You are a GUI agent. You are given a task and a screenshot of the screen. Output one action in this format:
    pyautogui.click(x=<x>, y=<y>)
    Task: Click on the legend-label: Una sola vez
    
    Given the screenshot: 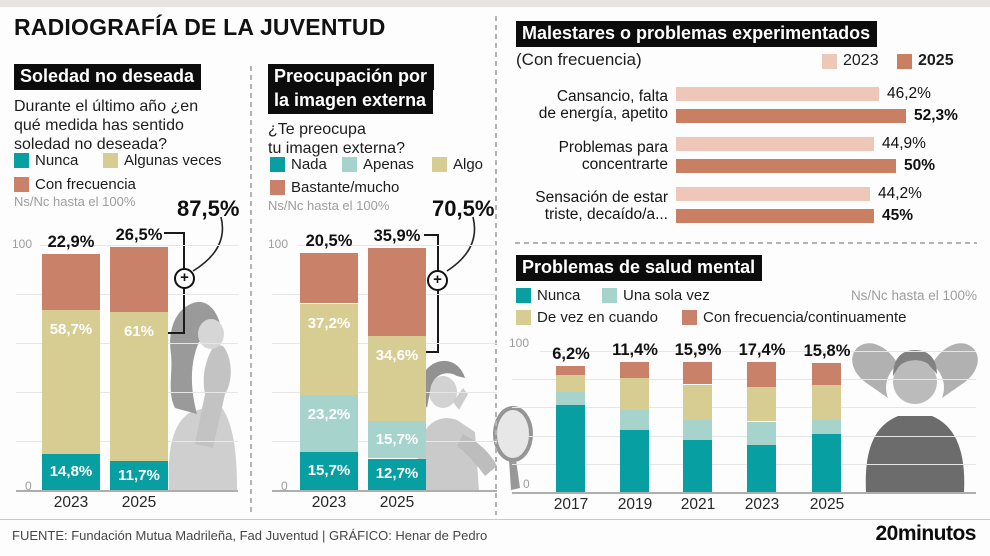 What is the action you would take?
    pyautogui.click(x=666, y=295)
    